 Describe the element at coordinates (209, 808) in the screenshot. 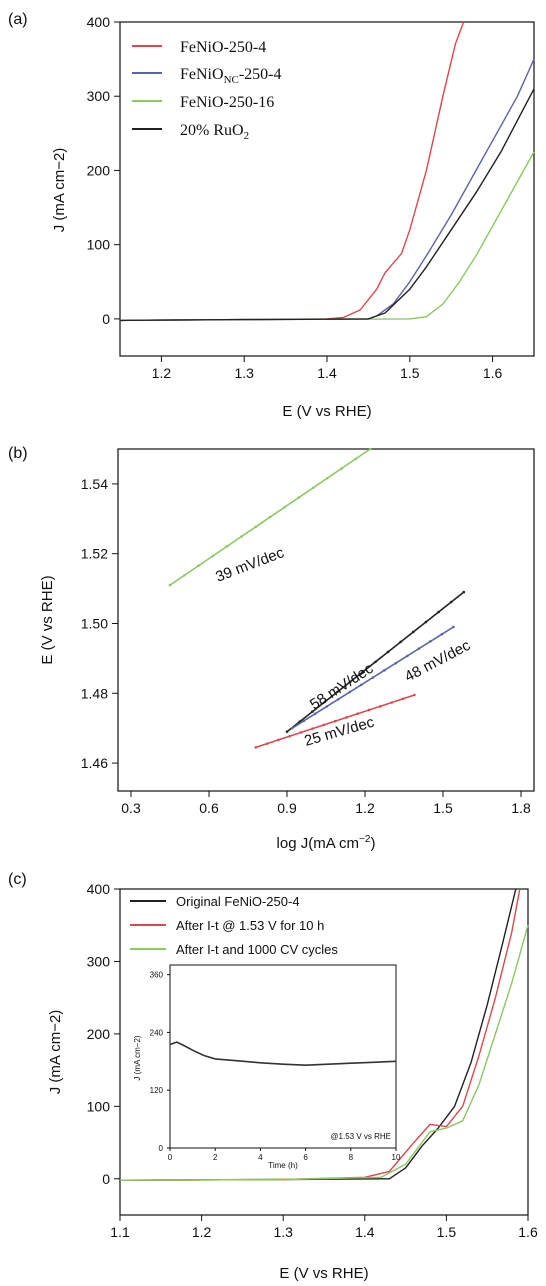

I see `b-grid-xtick-label-1: 0.6` at that location.